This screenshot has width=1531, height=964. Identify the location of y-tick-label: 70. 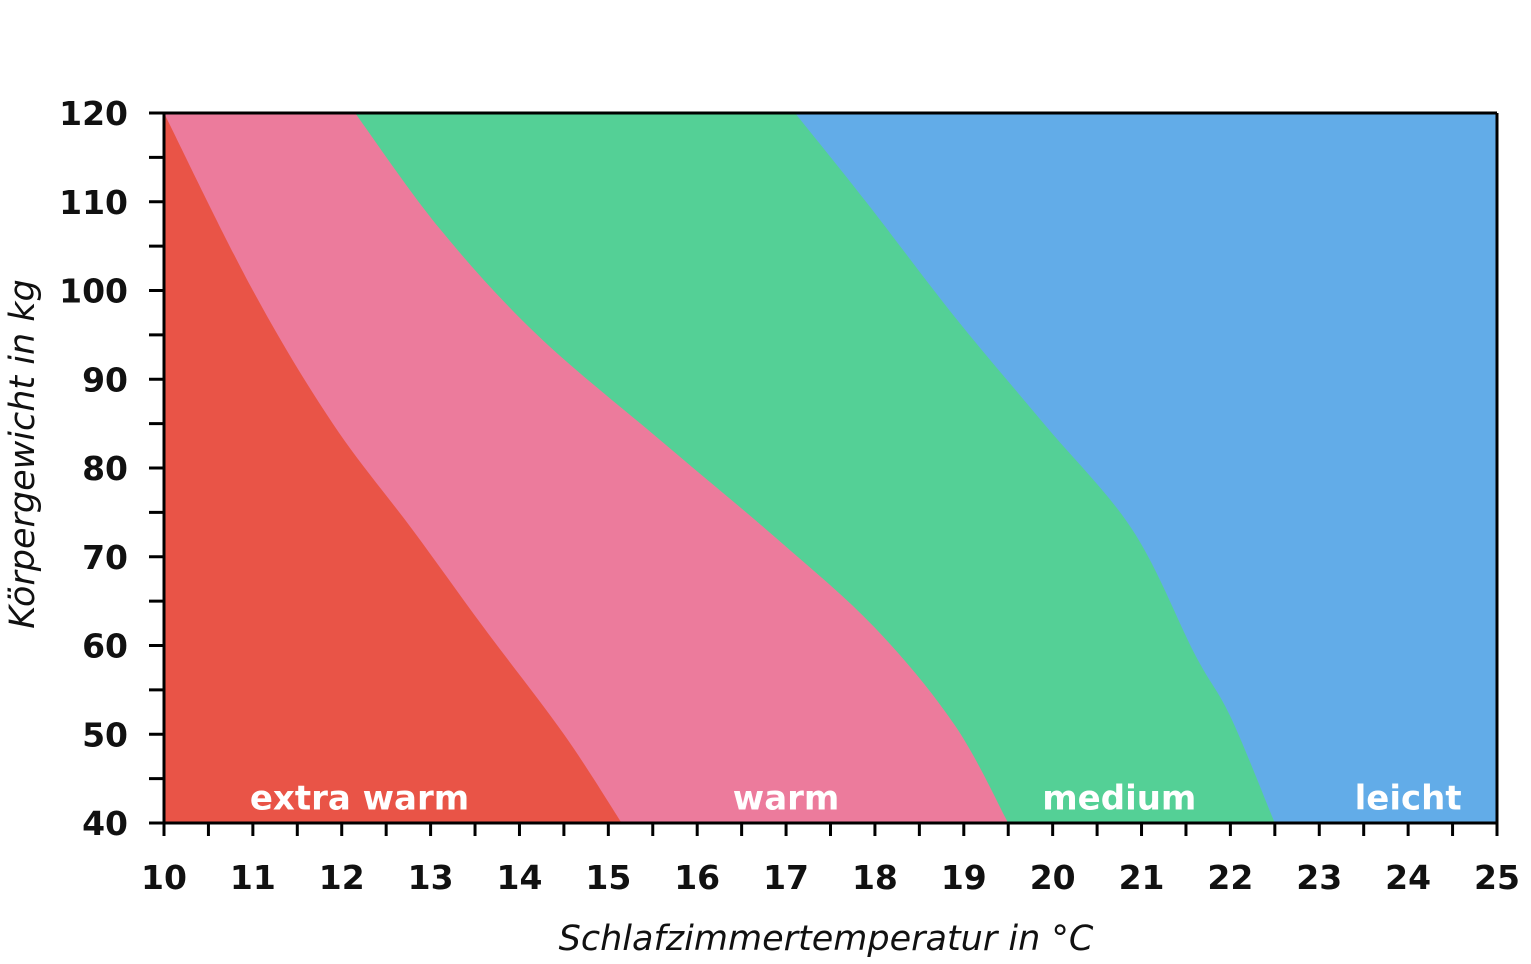
(105, 557).